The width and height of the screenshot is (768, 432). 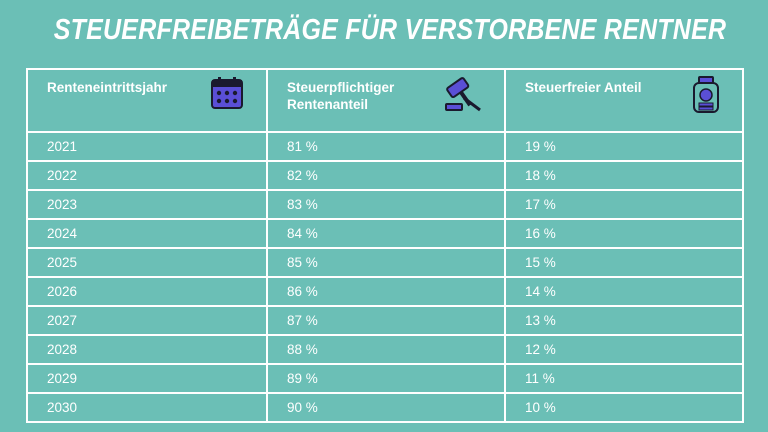 What do you see at coordinates (624, 204) in the screenshot?
I see `cell-taxfree-share: 17 %` at bounding box center [624, 204].